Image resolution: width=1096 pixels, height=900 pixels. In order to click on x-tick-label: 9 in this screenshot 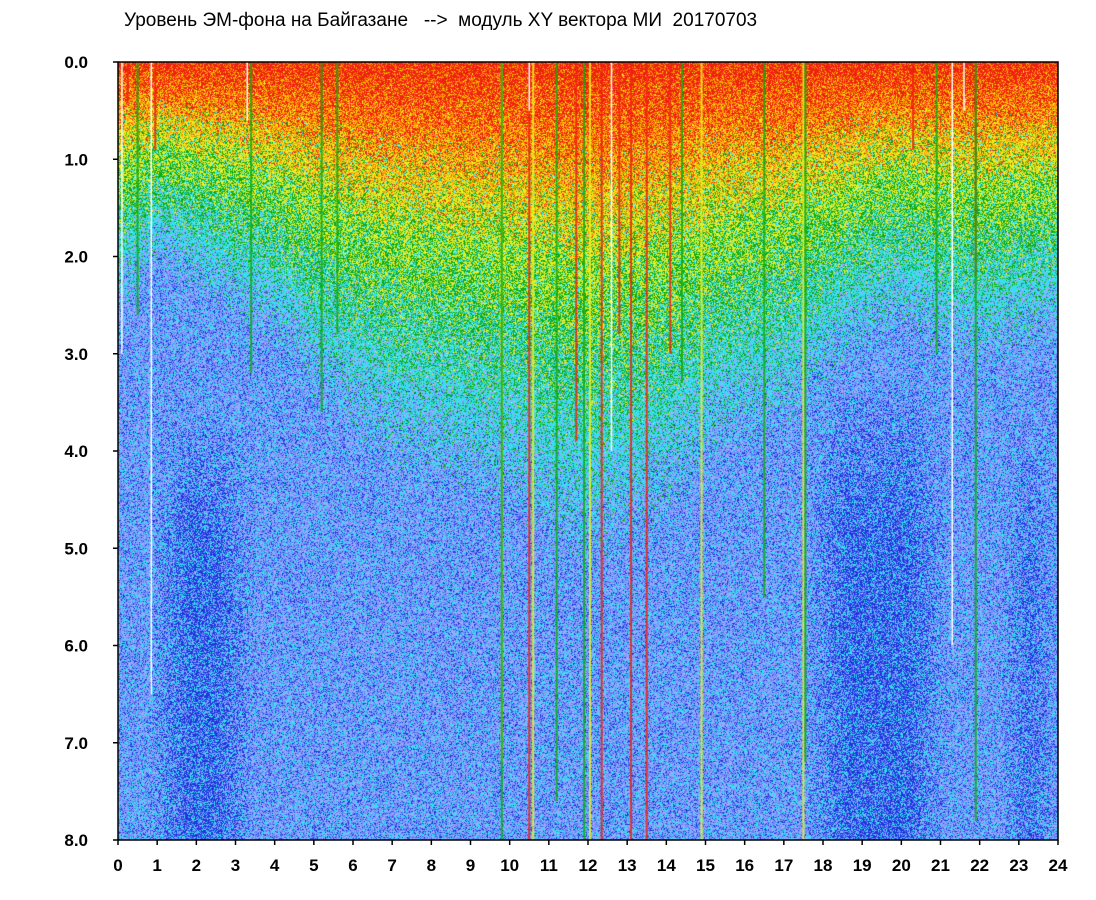, I will do `click(470, 865)`.